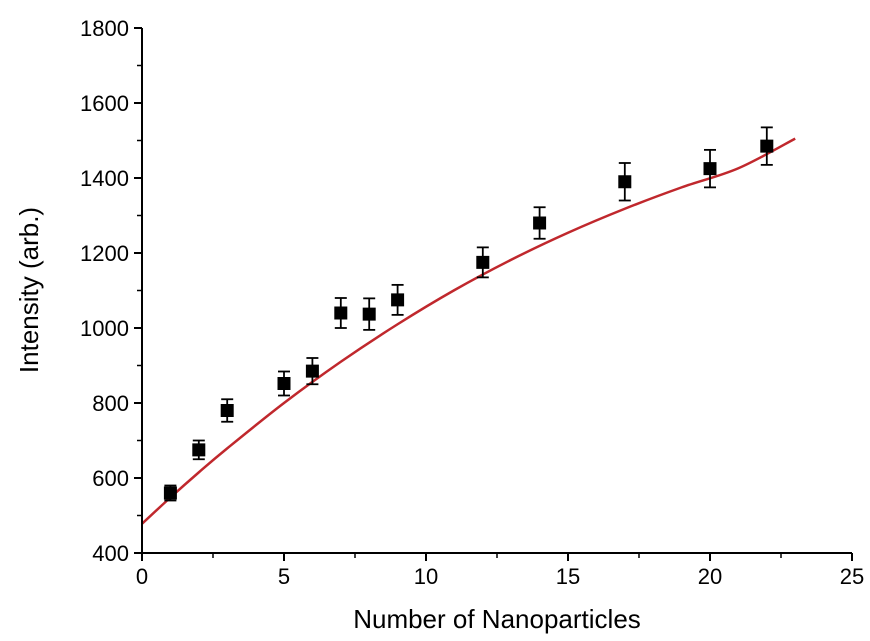 The height and width of the screenshot is (641, 870). Describe the element at coordinates (29, 290) in the screenshot. I see `y-axis-title: Intensity (arb.)` at that location.